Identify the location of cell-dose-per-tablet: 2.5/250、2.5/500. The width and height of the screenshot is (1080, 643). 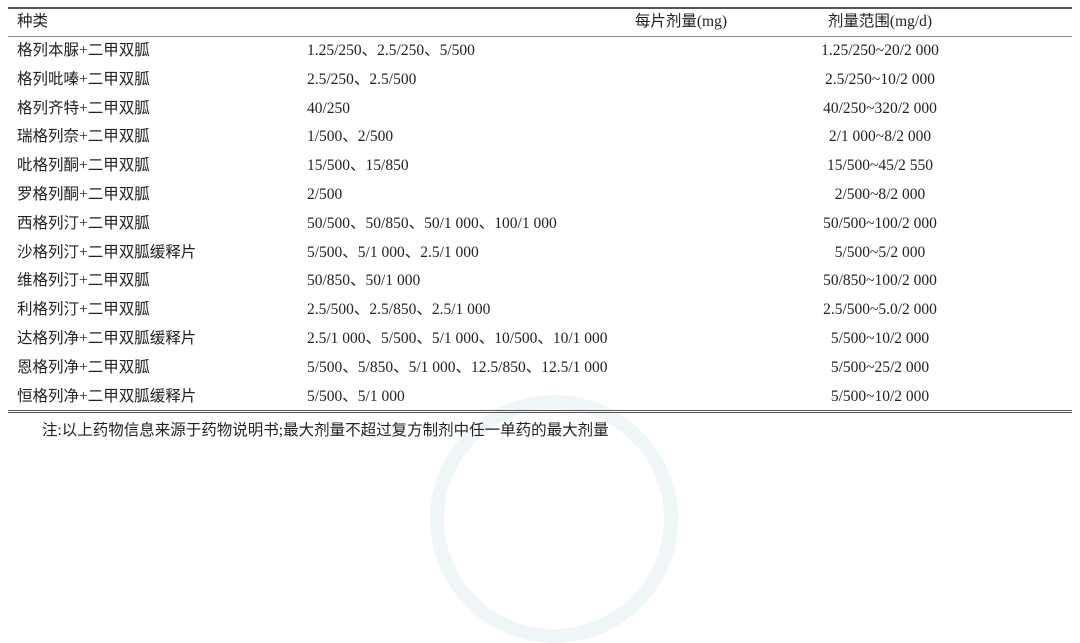
(362, 79).